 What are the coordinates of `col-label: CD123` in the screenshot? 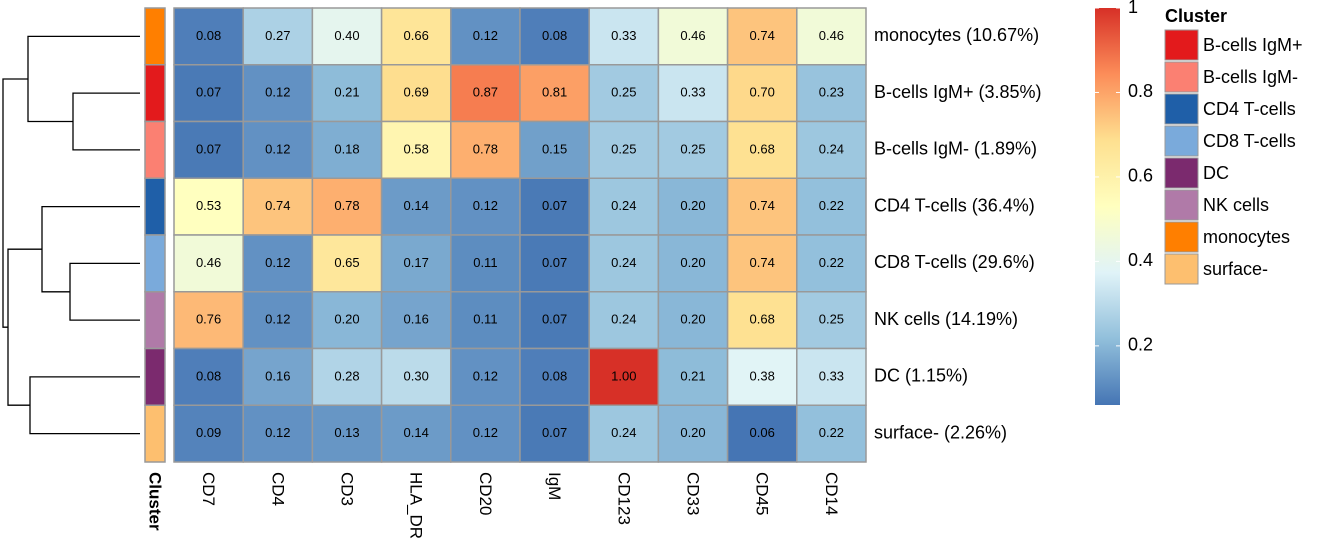 It's located at (623, 498).